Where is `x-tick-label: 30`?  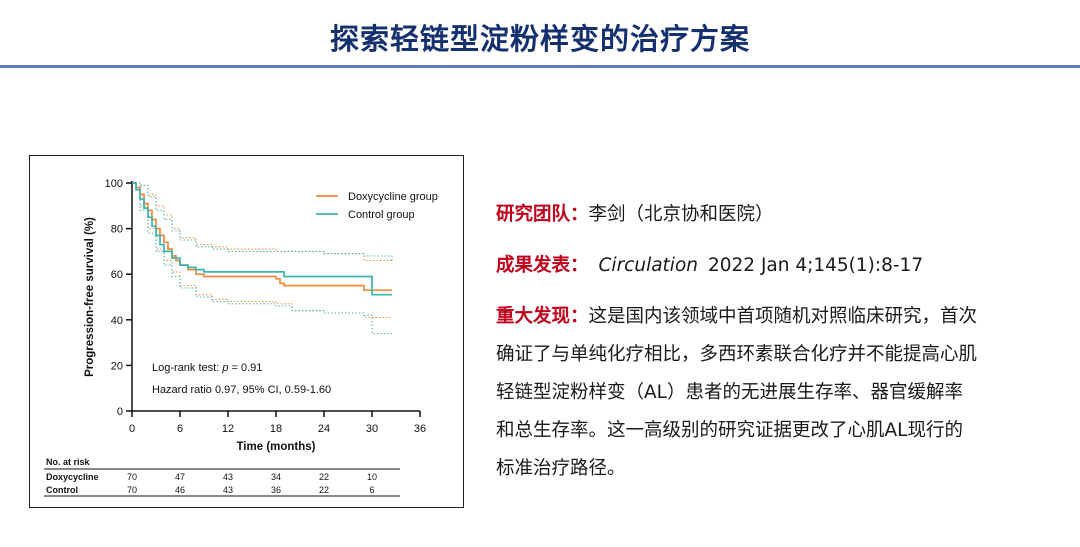 x-tick-label: 30 is located at coordinates (372, 429).